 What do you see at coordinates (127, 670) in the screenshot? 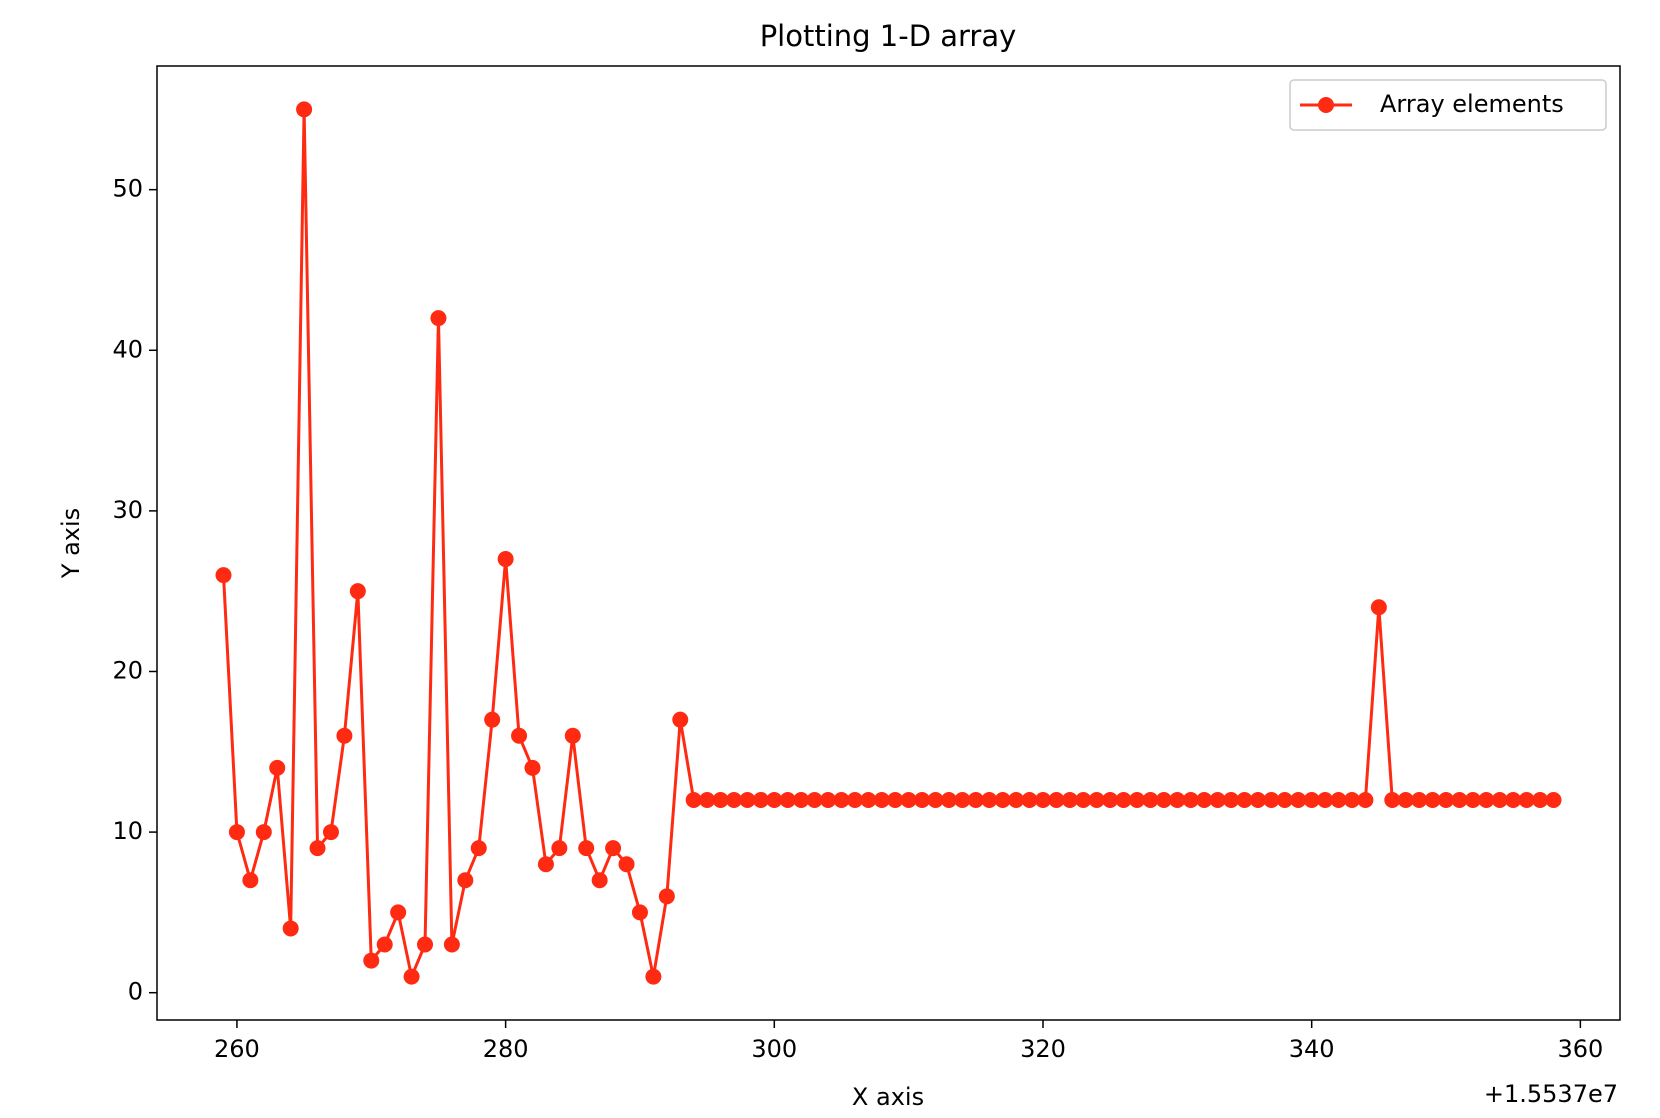
I see `y-tick-label: 20` at bounding box center [127, 670].